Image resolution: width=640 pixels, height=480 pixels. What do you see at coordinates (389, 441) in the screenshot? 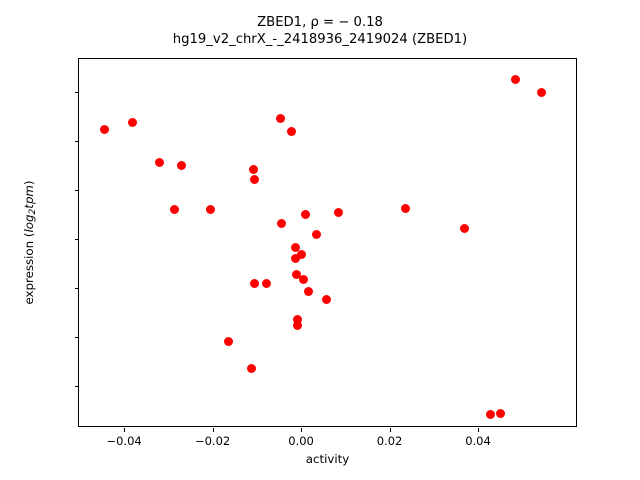
I see `x-axis-tick-label: 0.02` at bounding box center [389, 441].